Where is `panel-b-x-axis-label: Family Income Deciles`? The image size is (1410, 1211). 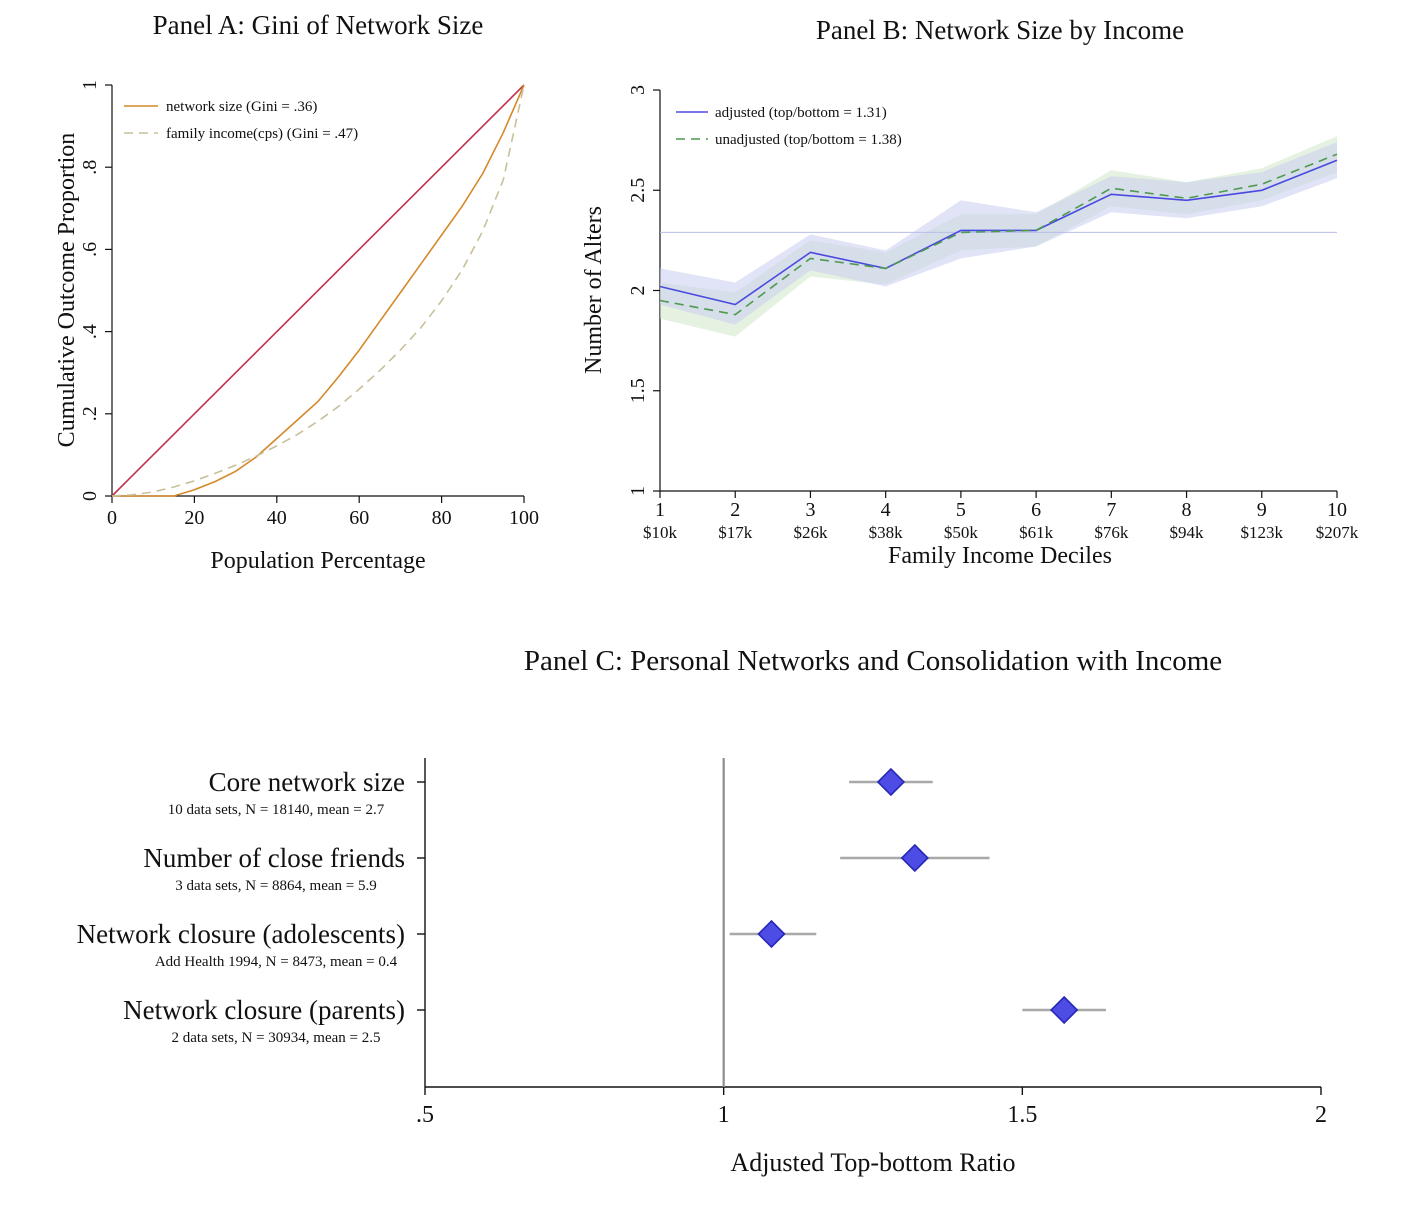 panel-b-x-axis-label: Family Income Deciles is located at coordinates (1000, 556).